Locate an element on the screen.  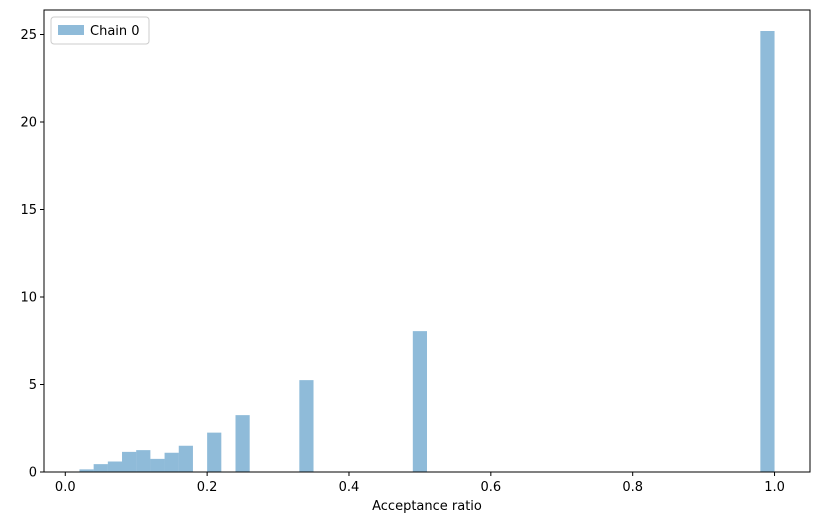
legend-swatch is located at coordinates (71, 30).